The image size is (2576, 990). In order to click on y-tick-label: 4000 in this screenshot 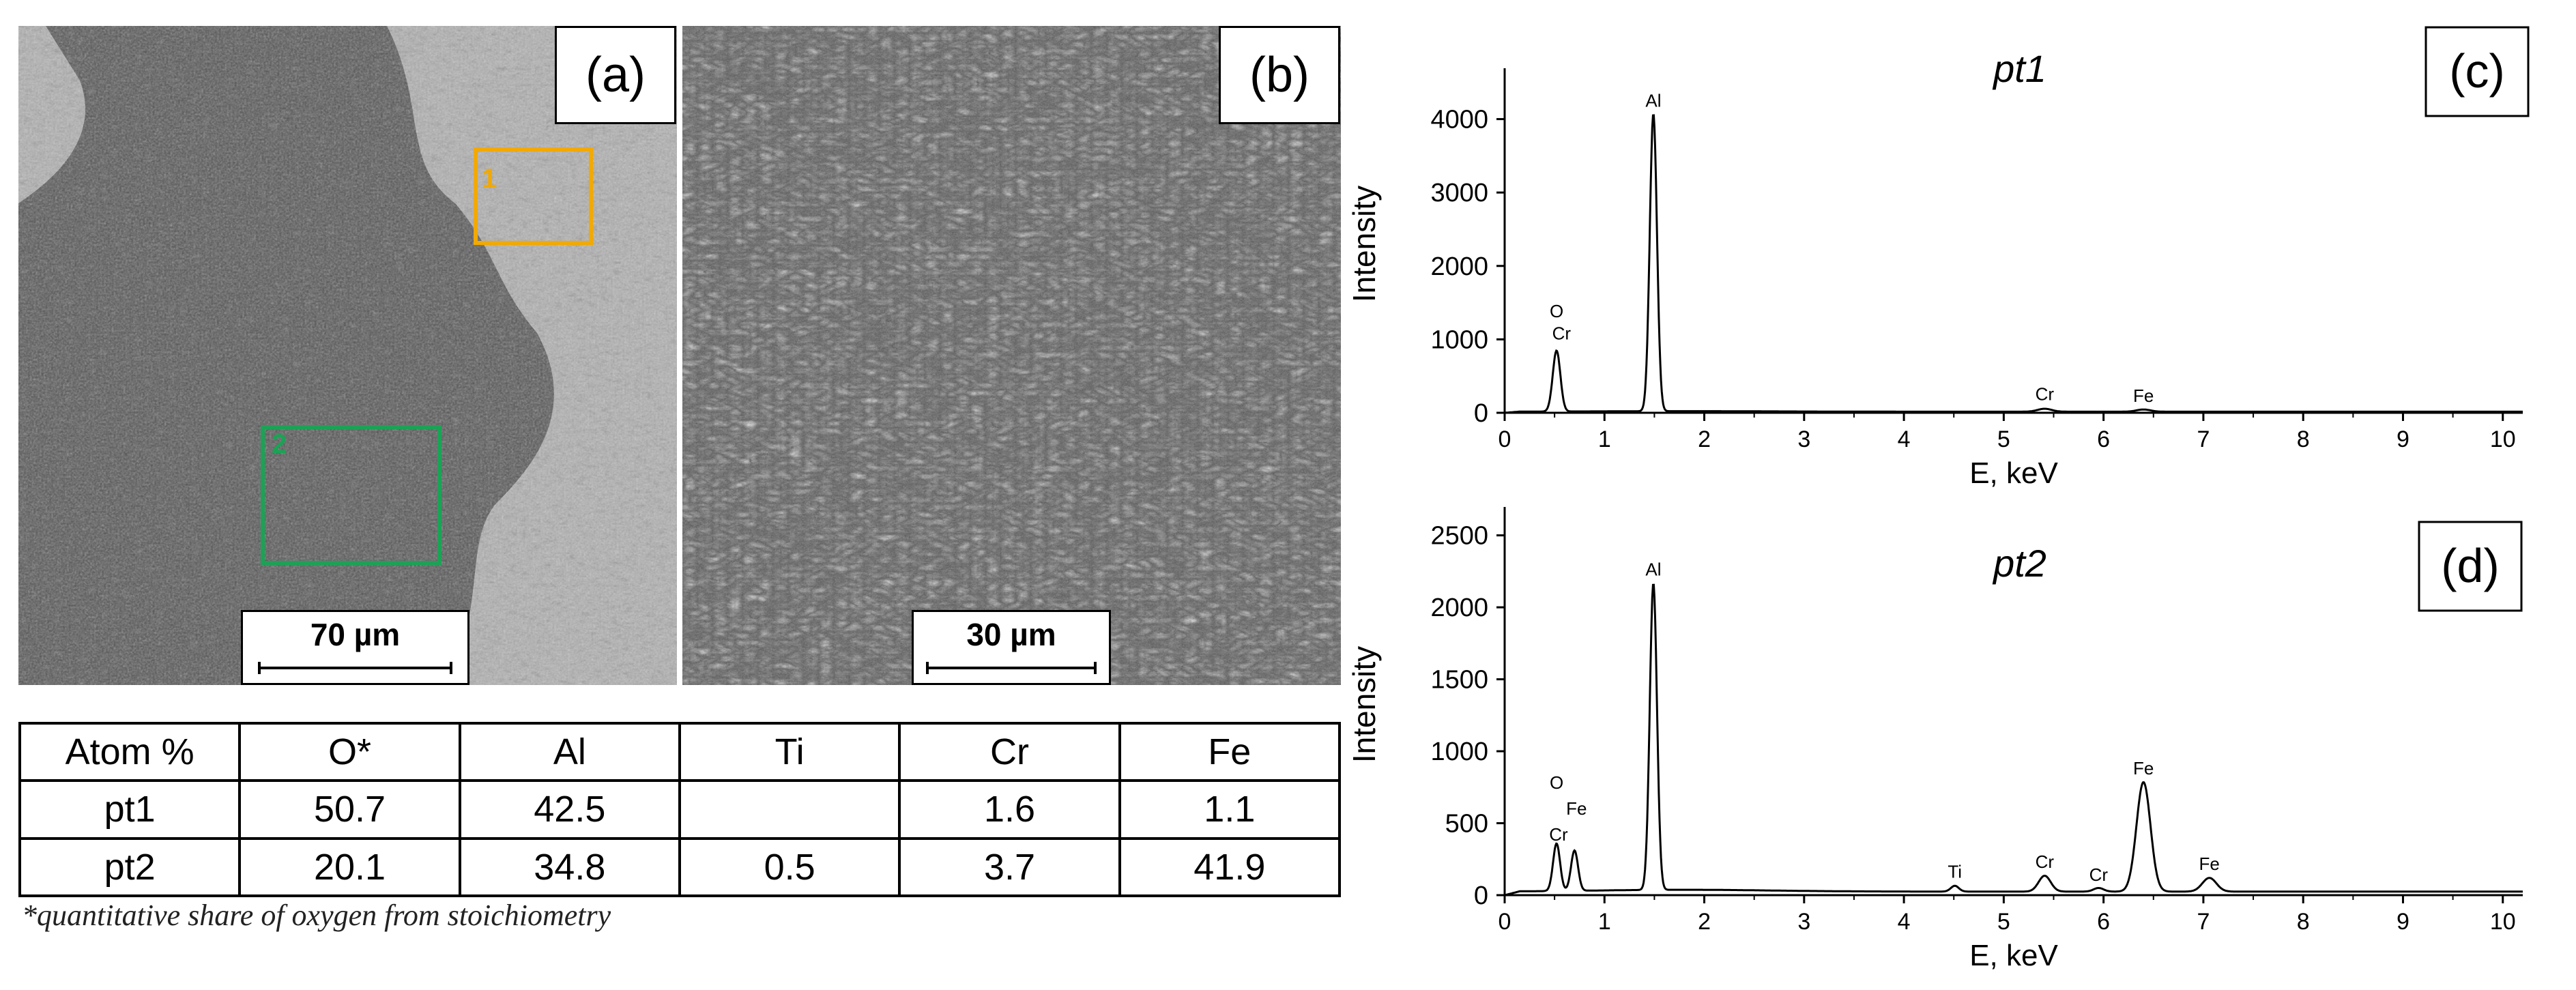, I will do `click(1459, 120)`.